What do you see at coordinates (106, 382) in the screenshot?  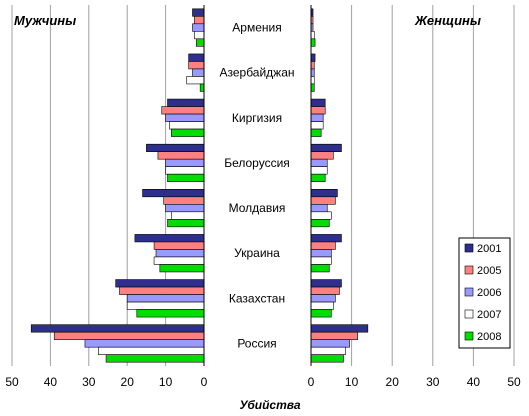 I see `ticks-left: 0 10 20 30 40 50` at bounding box center [106, 382].